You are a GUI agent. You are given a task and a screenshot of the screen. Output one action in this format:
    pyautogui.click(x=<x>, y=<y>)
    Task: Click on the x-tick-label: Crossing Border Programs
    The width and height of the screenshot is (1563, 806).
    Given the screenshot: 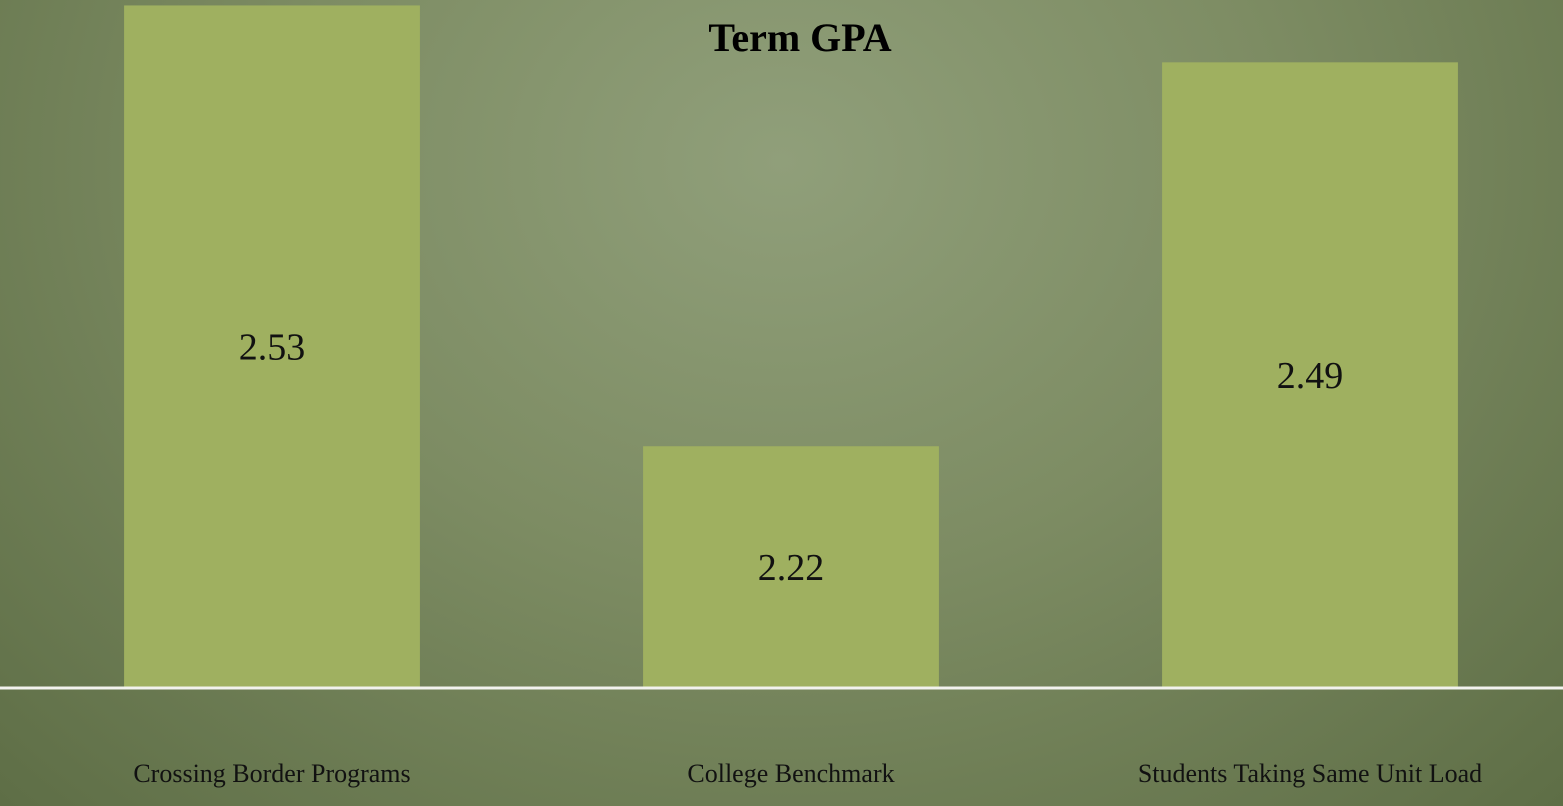 What is the action you would take?
    pyautogui.click(x=272, y=773)
    